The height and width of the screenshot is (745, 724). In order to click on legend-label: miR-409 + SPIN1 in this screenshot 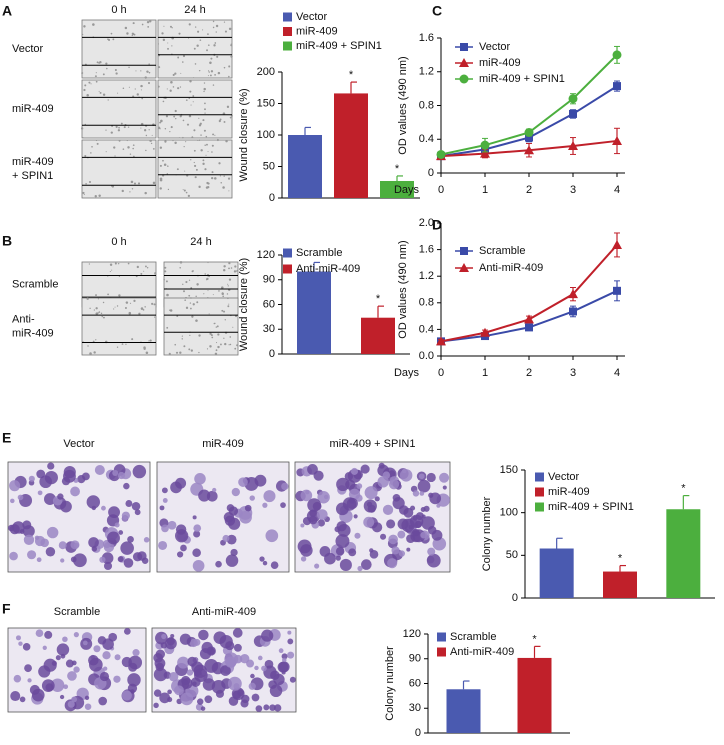, I will do `click(339, 46)`.